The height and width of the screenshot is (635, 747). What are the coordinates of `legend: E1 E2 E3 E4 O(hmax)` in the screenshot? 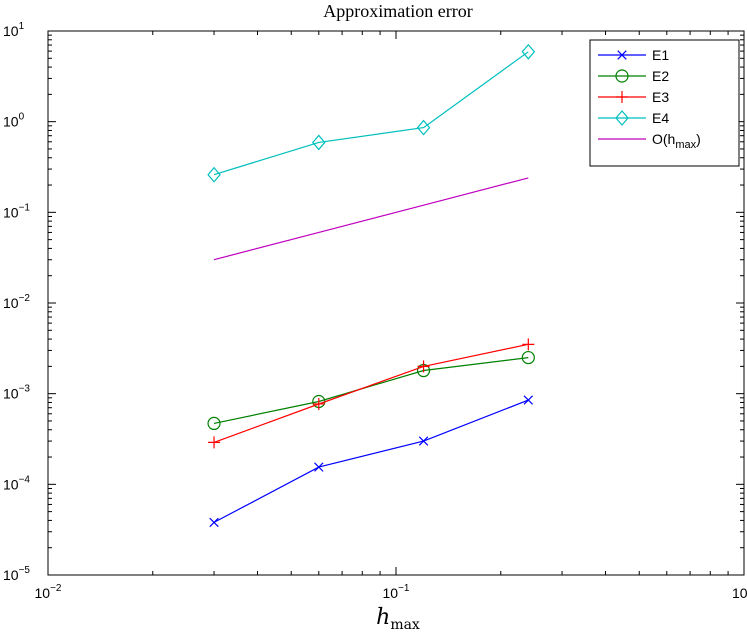 It's located at (664, 103).